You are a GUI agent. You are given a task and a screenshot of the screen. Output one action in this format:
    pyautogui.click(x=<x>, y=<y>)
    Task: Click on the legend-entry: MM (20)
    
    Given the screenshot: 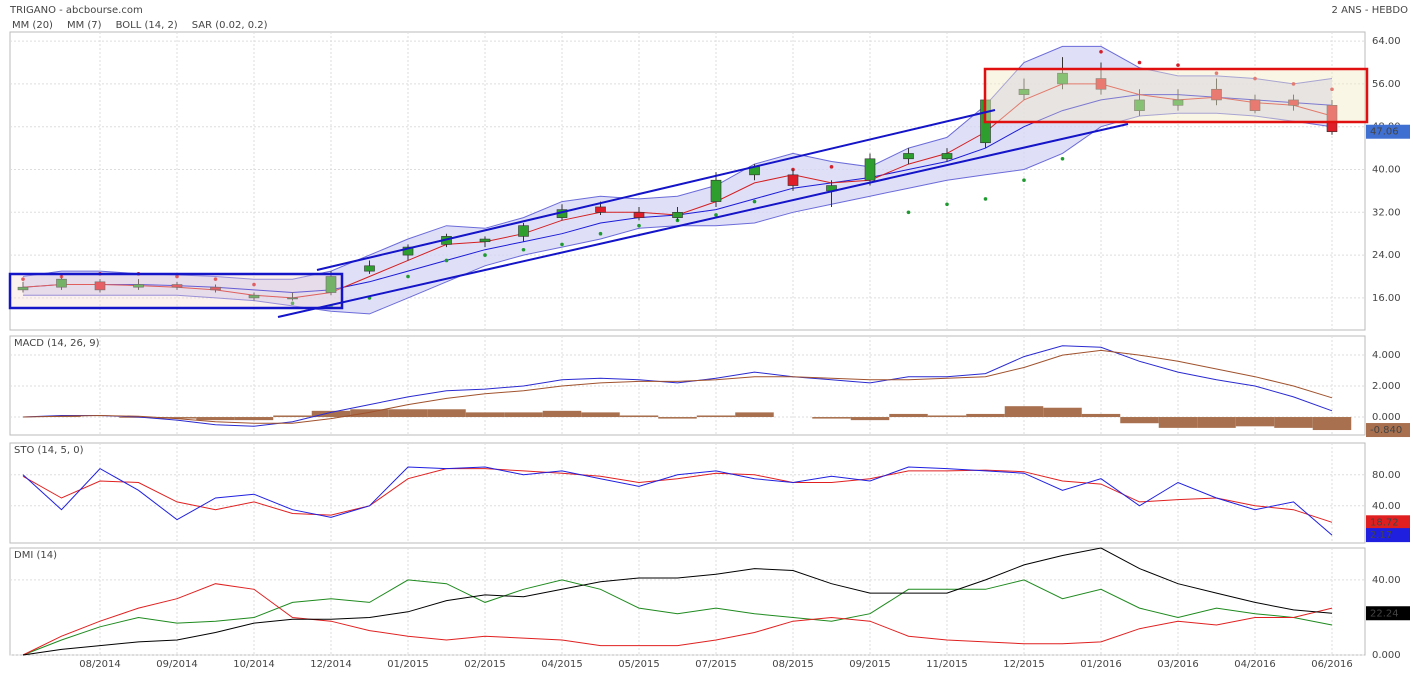 What is the action you would take?
    pyautogui.click(x=32, y=25)
    